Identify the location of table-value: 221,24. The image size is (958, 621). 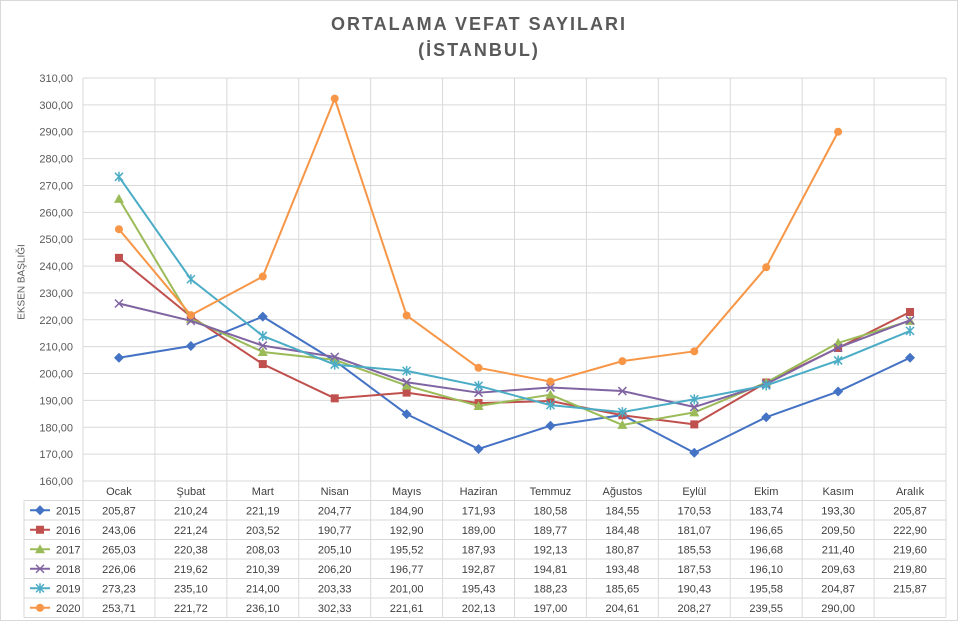
(191, 531).